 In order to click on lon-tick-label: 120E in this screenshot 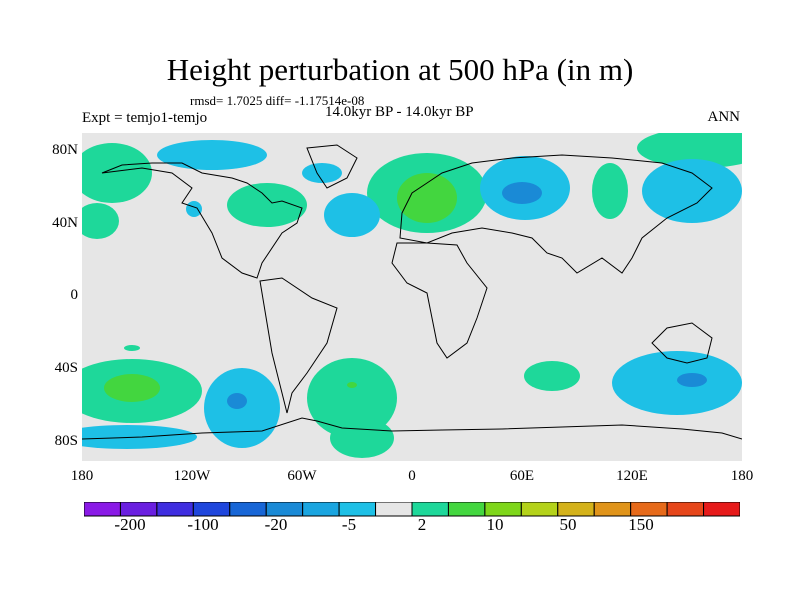, I will do `click(632, 476)`.